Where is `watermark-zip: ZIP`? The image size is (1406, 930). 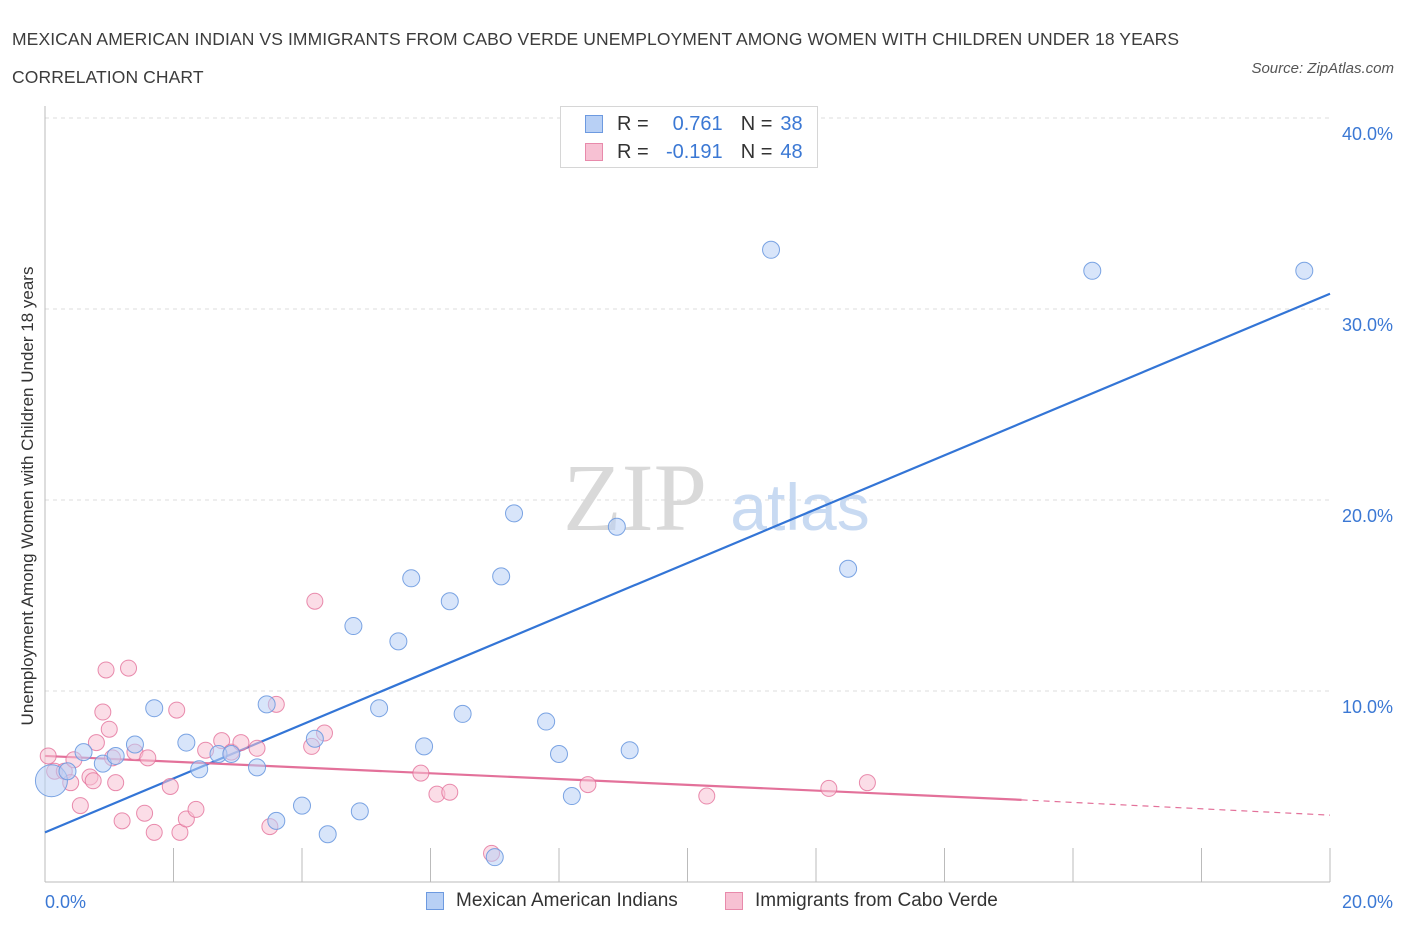
watermark-zip: ZIP is located at coordinates (635, 497).